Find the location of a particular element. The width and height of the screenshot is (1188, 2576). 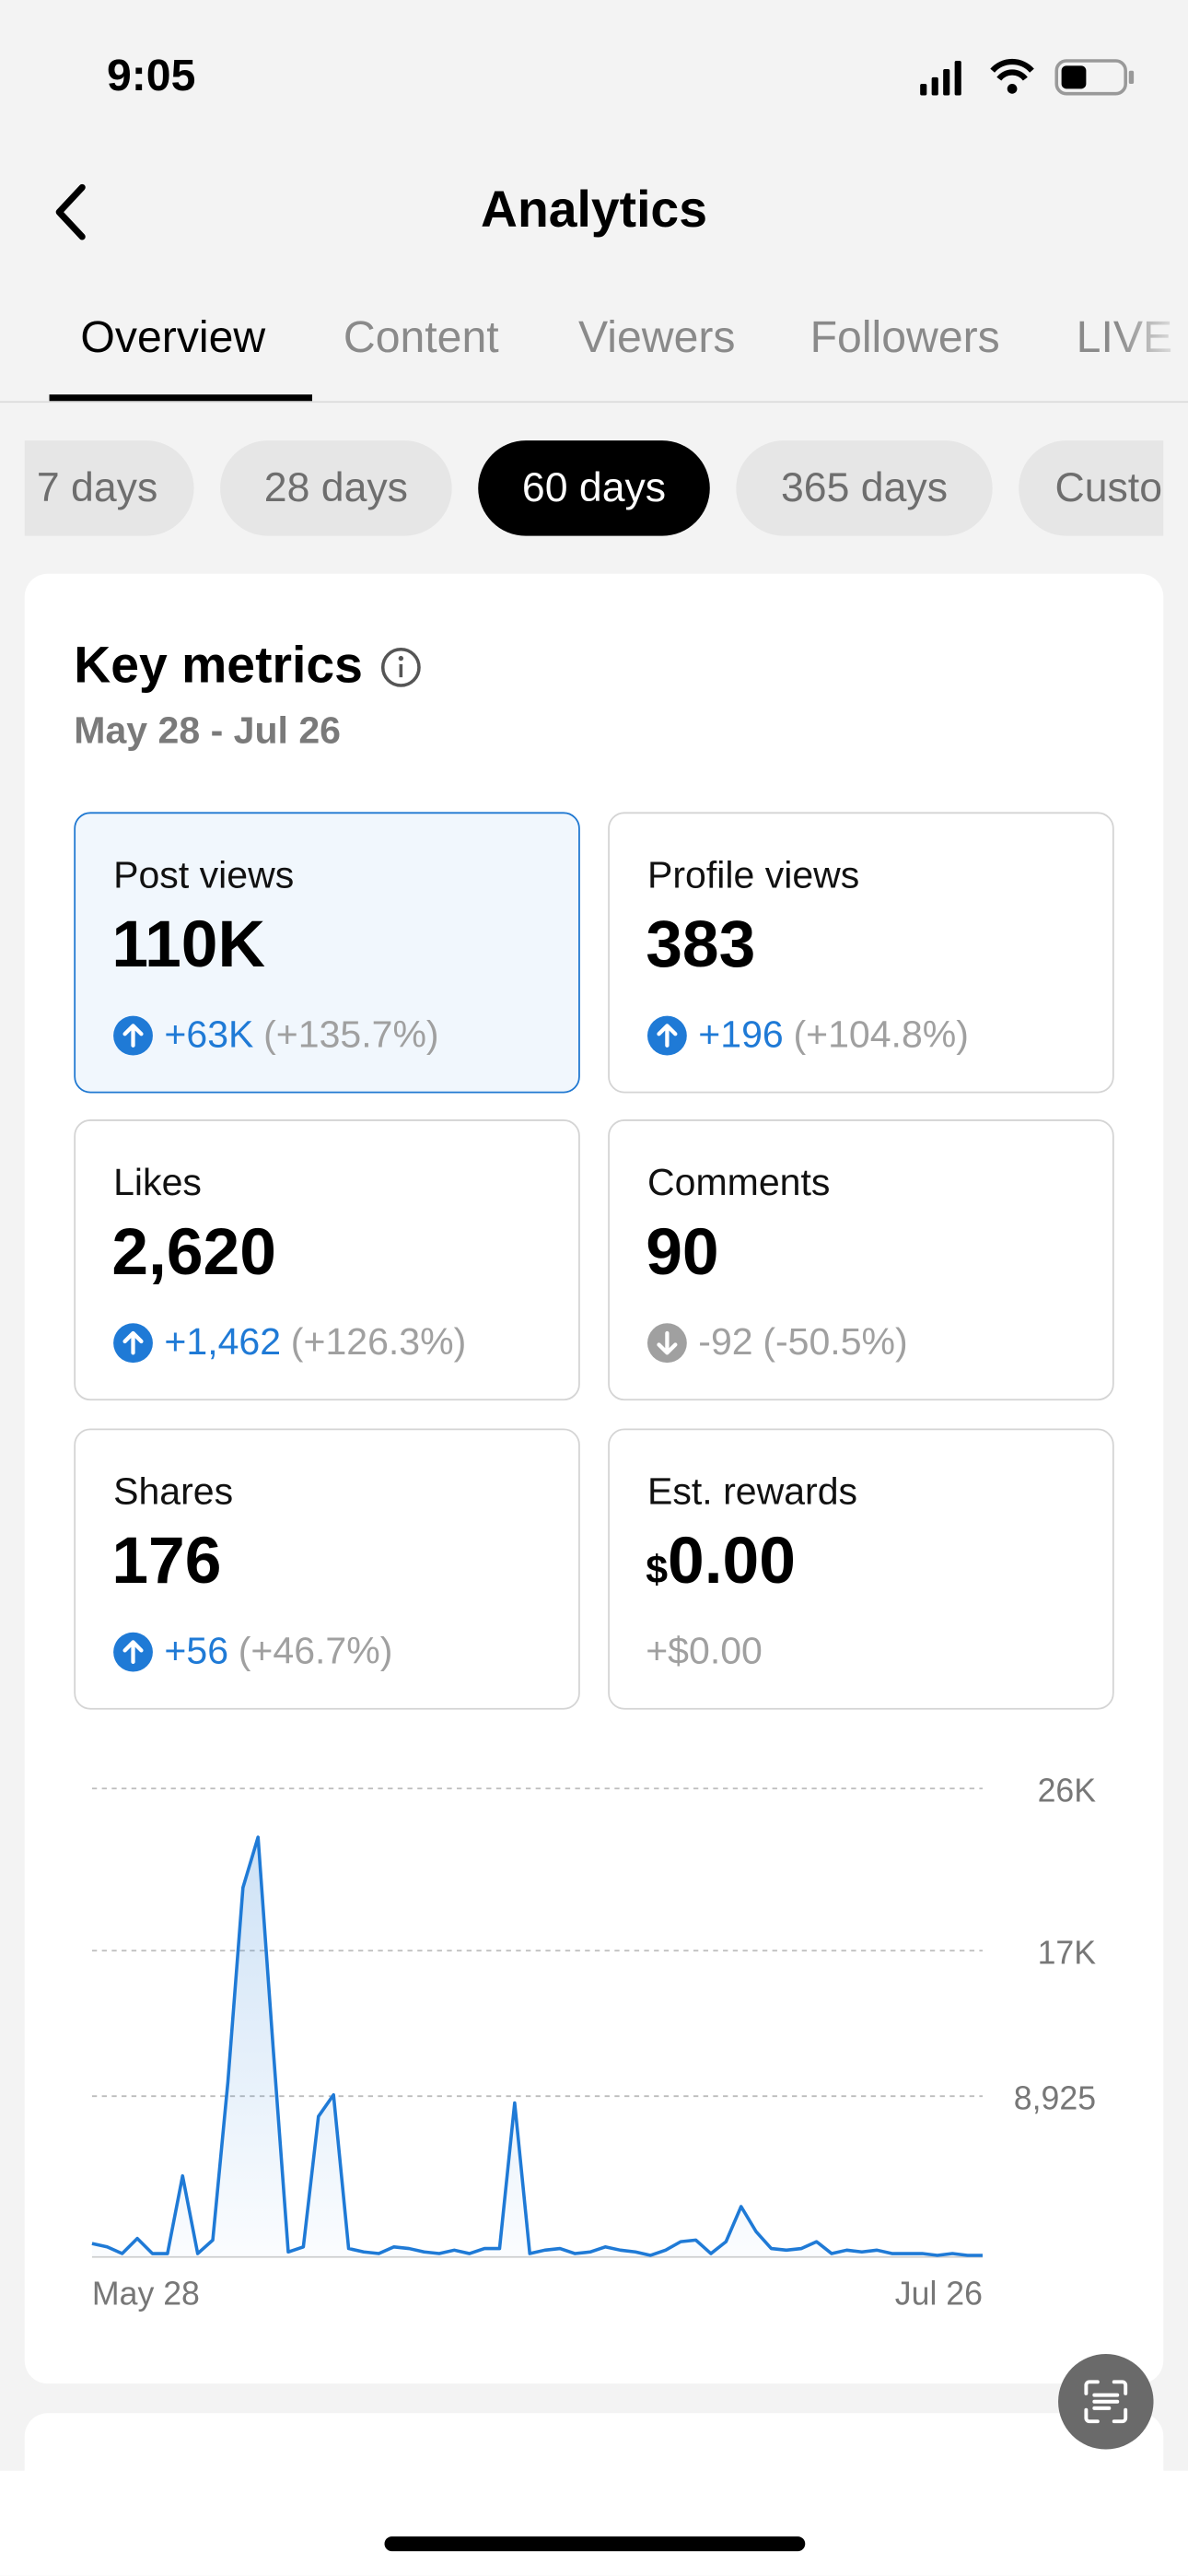

metric-change: +56 (+46.7%) is located at coordinates (251, 1651).